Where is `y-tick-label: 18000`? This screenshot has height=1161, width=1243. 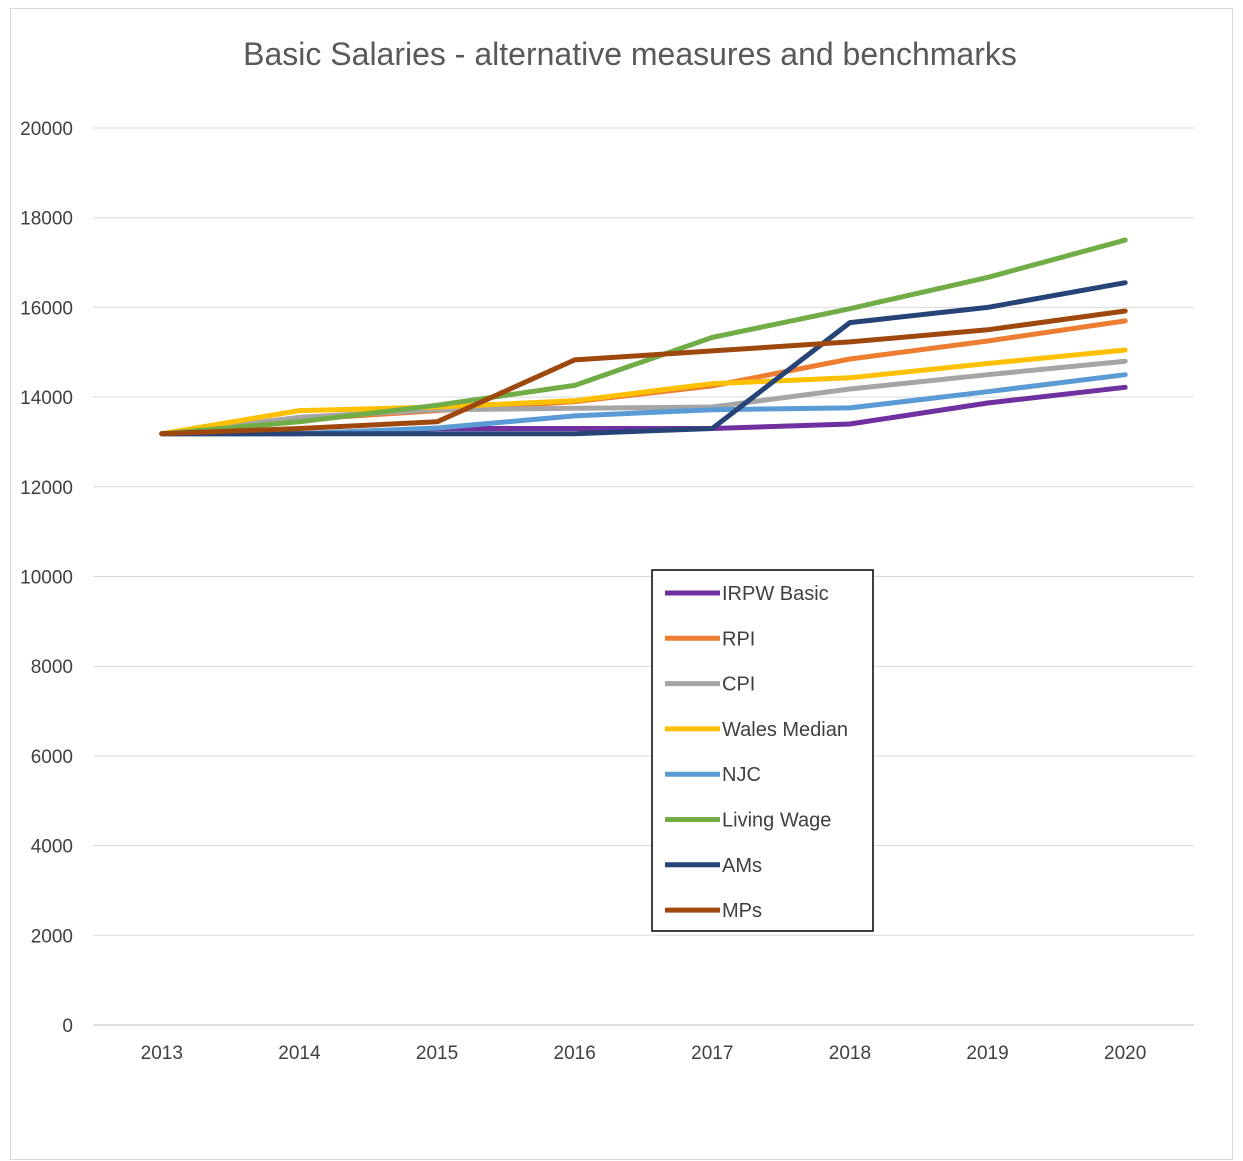
y-tick-label: 18000 is located at coordinates (46, 219).